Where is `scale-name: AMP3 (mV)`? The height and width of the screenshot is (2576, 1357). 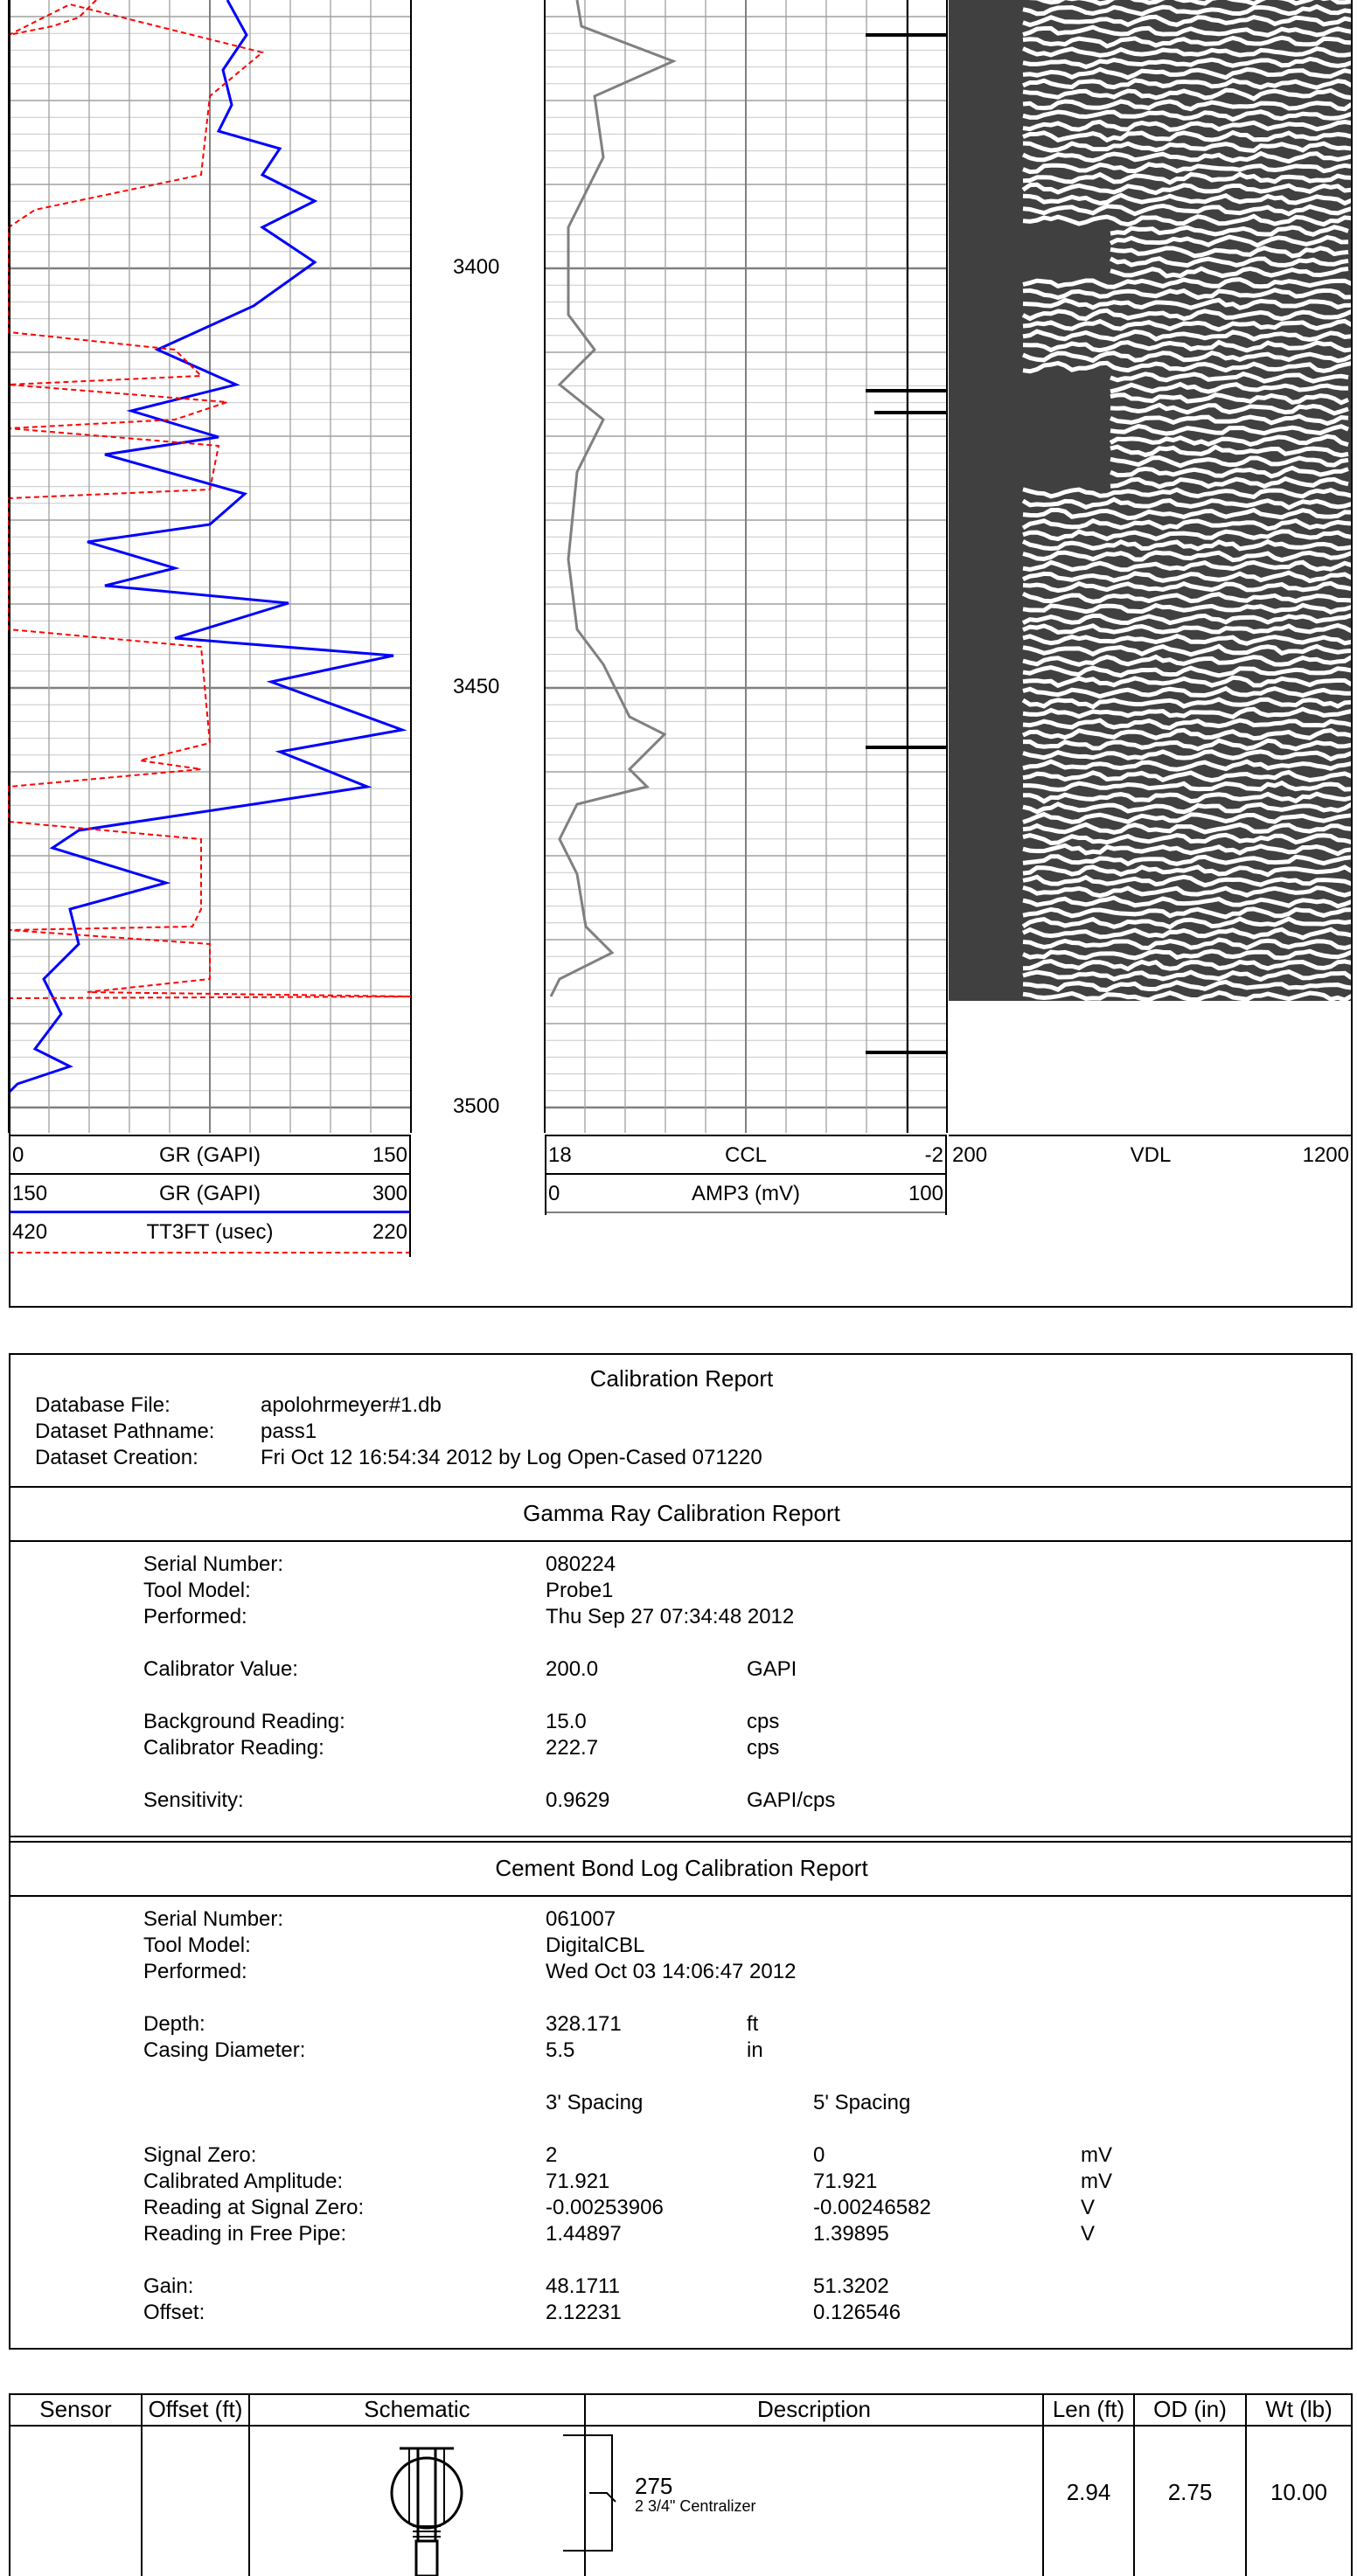
scale-name: AMP3 (mV) is located at coordinates (745, 1193).